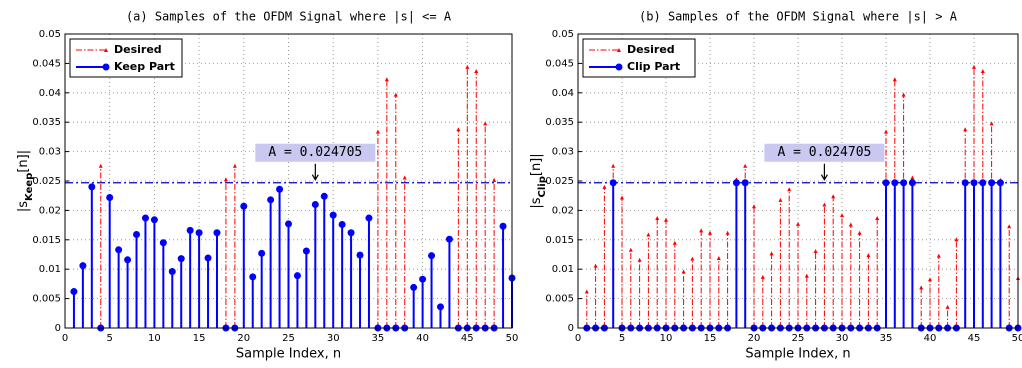  What do you see at coordinates (144, 66) in the screenshot?
I see `legend-label: Keep Part` at bounding box center [144, 66].